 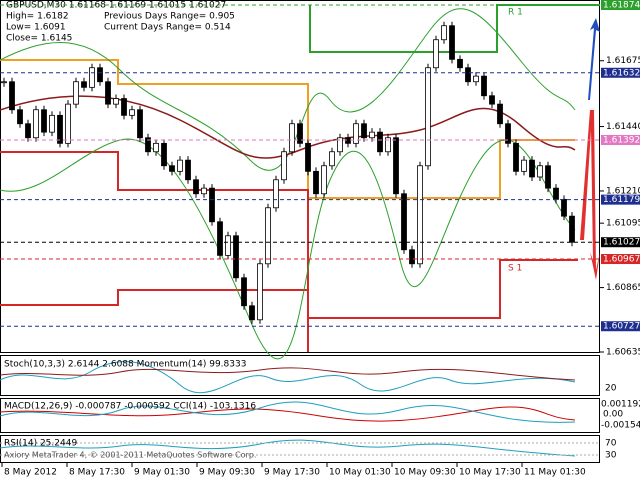 I want to click on time-label: 11 May 01:30, so click(x=555, y=473).